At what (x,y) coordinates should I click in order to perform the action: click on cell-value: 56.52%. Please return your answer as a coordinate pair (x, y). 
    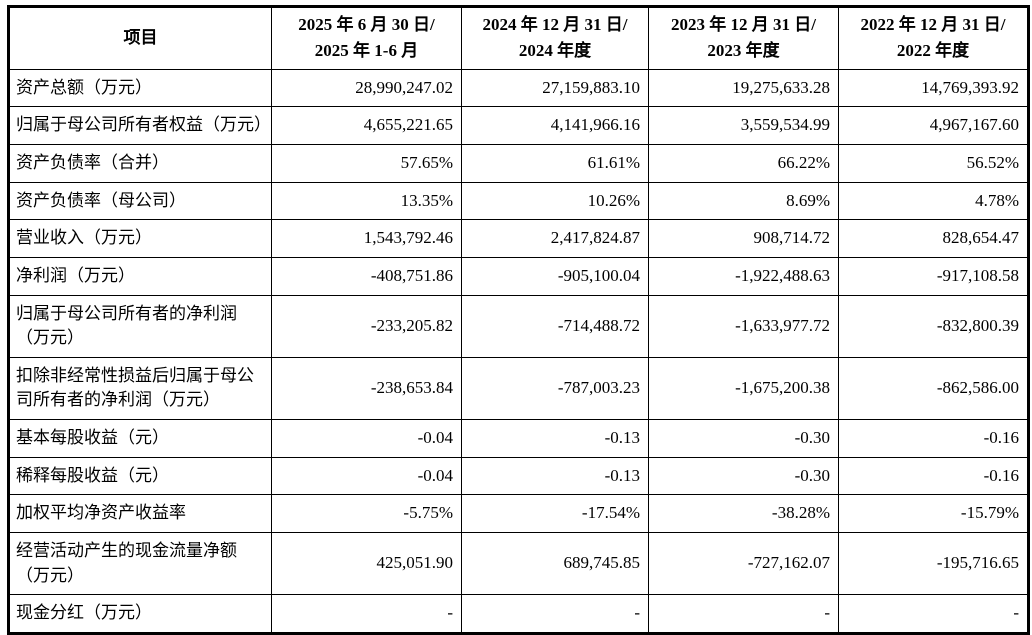
    Looking at the image, I should click on (933, 163).